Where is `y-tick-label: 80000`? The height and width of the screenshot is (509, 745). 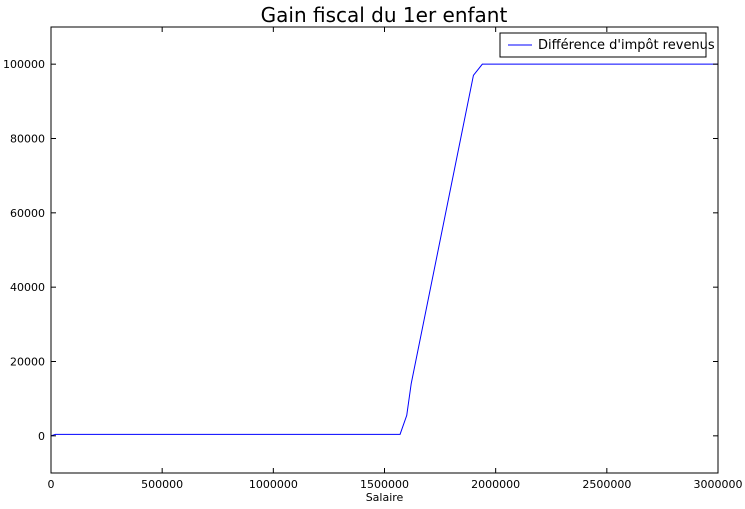 y-tick-label: 80000 is located at coordinates (27, 139).